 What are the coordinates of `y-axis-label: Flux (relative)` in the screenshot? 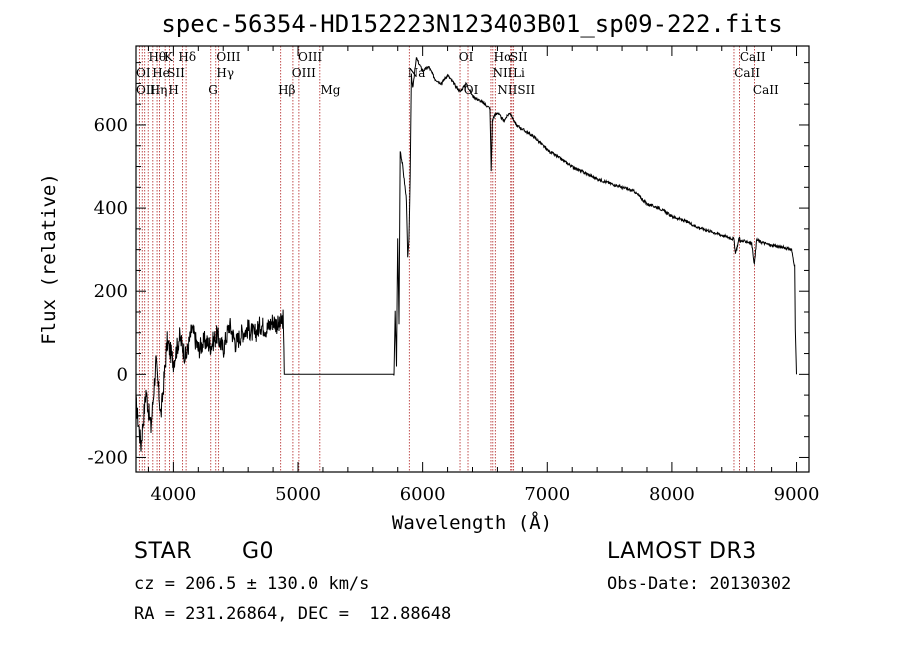 It's located at (49, 259).